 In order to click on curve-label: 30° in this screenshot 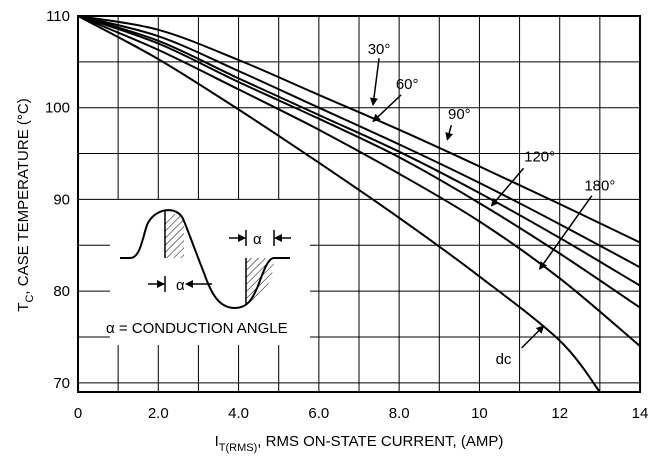, I will do `click(379, 49)`.